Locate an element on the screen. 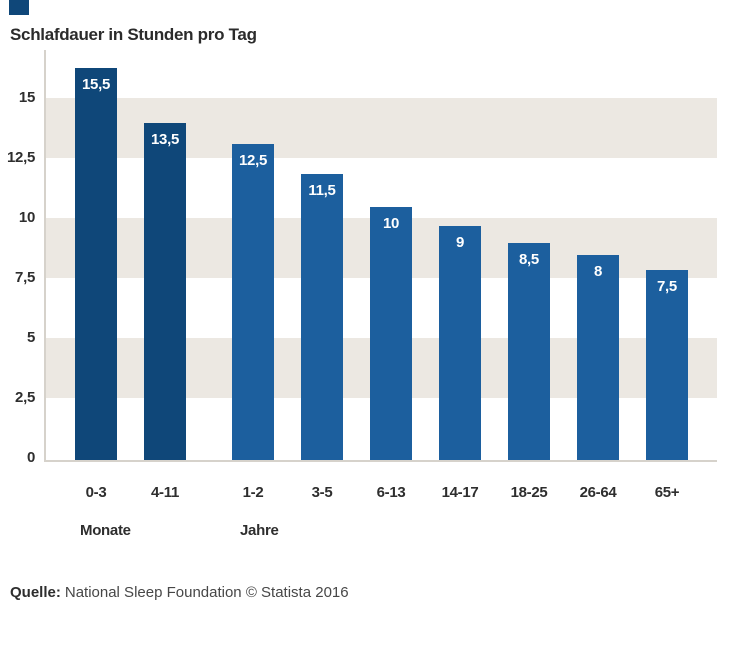  bar: 13,5 is located at coordinates (165, 291).